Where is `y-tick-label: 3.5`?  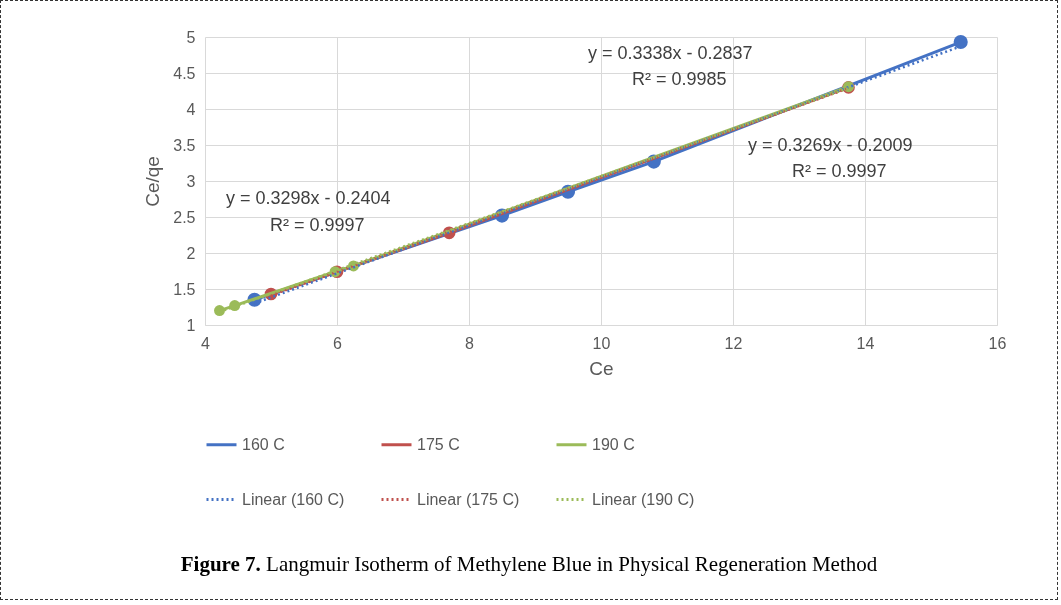
y-tick-label: 3.5 is located at coordinates (184, 145).